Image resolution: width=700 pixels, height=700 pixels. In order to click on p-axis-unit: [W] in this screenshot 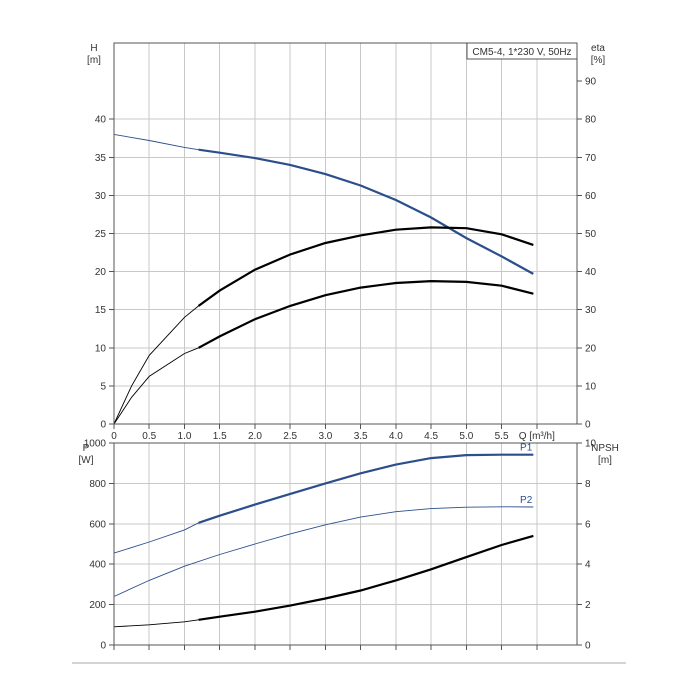, I will do `click(86, 460)`.